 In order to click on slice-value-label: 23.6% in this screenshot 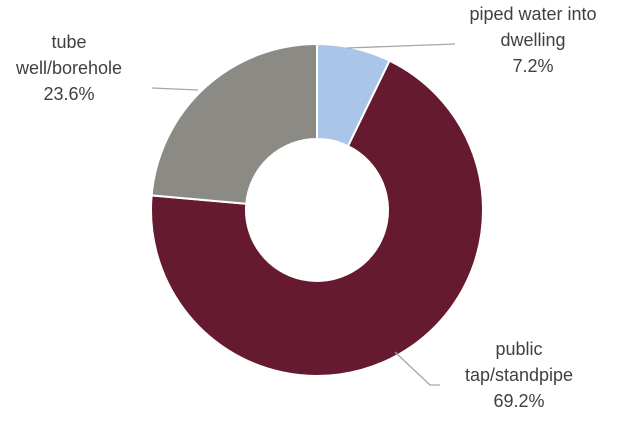, I will do `click(68, 94)`.